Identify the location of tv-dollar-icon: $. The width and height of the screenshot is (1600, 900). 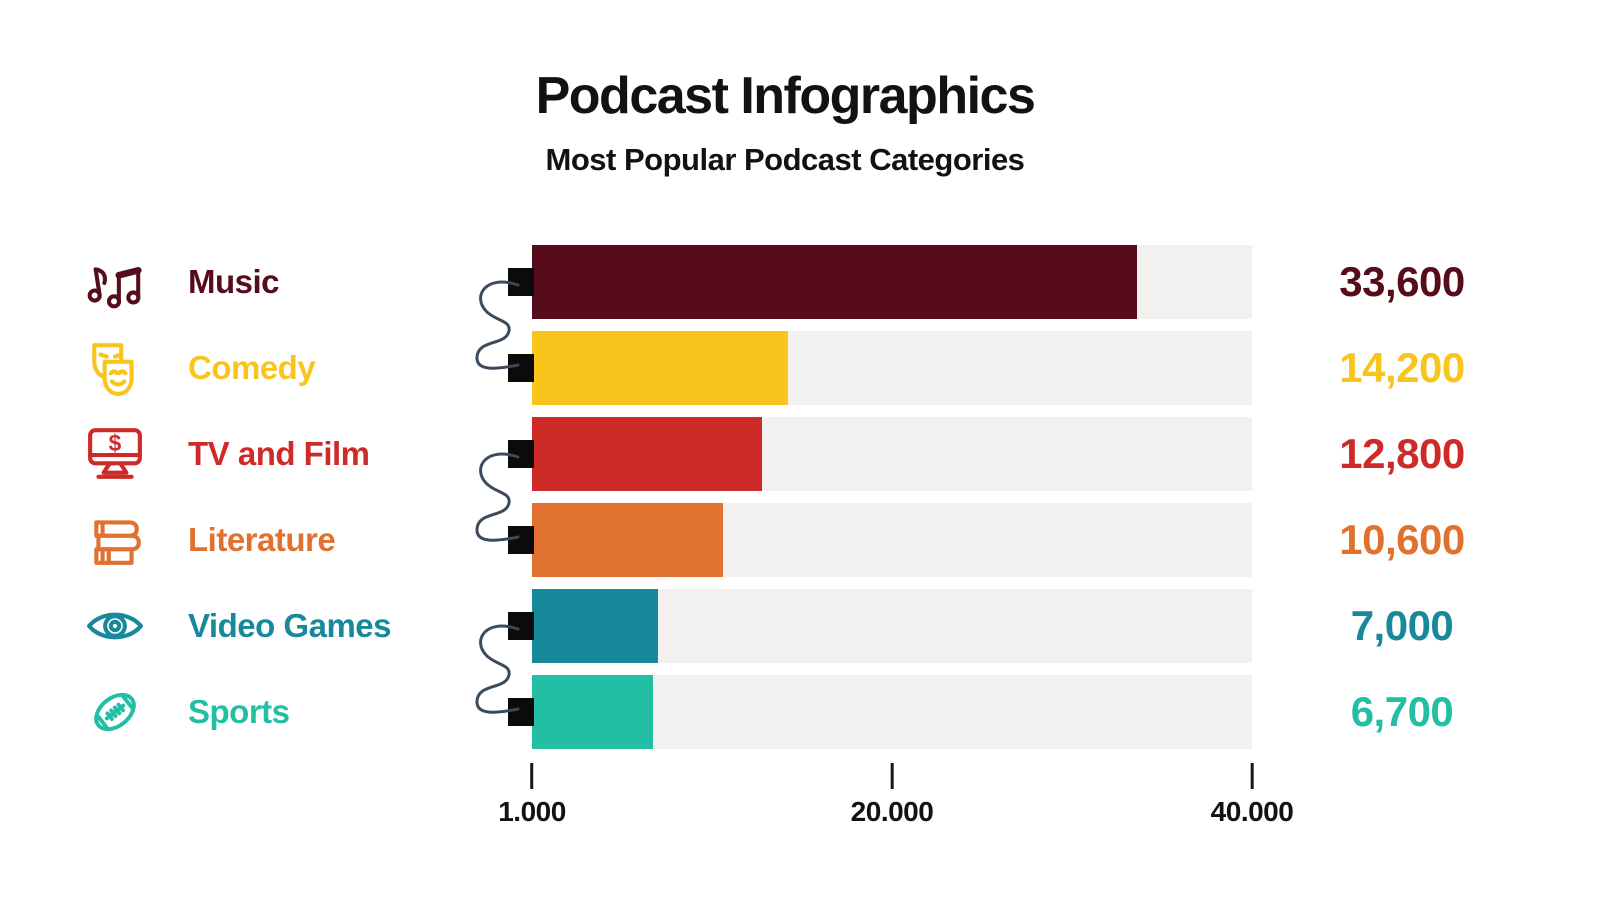
(115, 454).